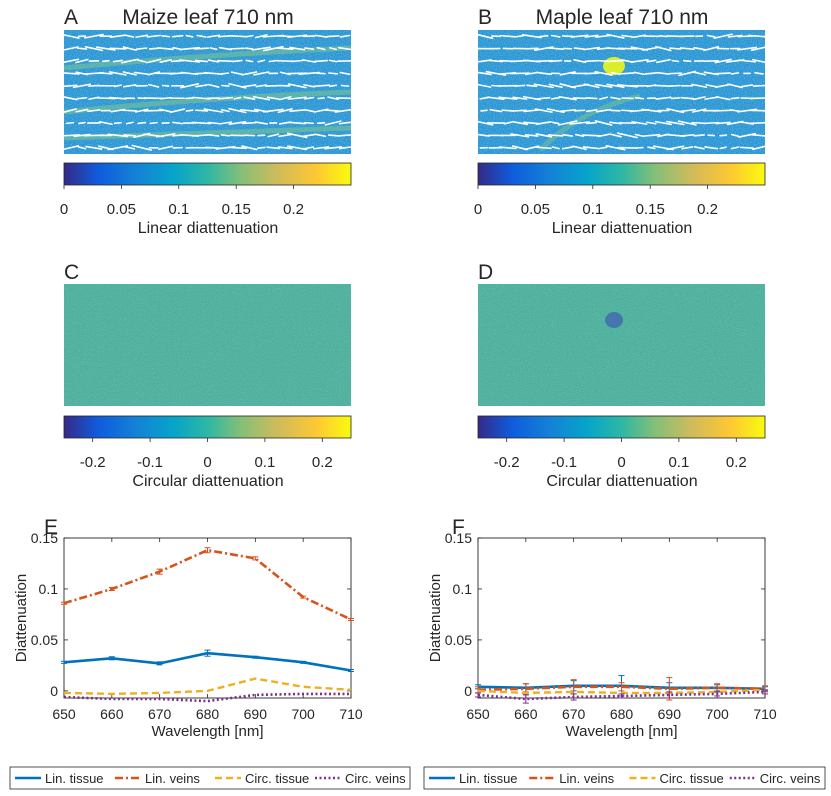  What do you see at coordinates (207, 92) in the screenshot?
I see `panel-a-map` at bounding box center [207, 92].